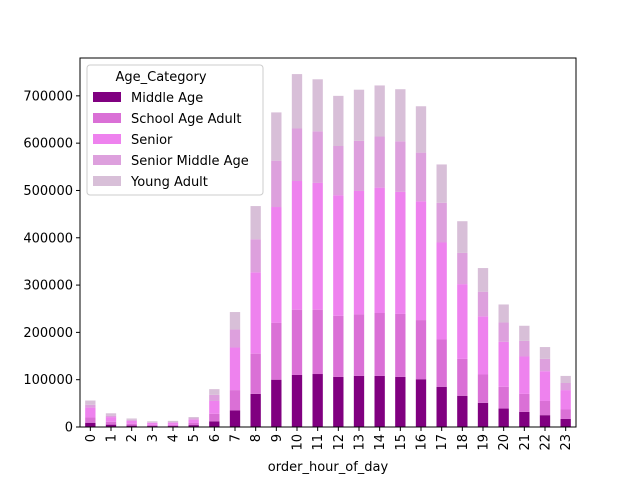 The height and width of the screenshot is (480, 640). What do you see at coordinates (175, 130) in the screenshot?
I see `legend-box` at bounding box center [175, 130].